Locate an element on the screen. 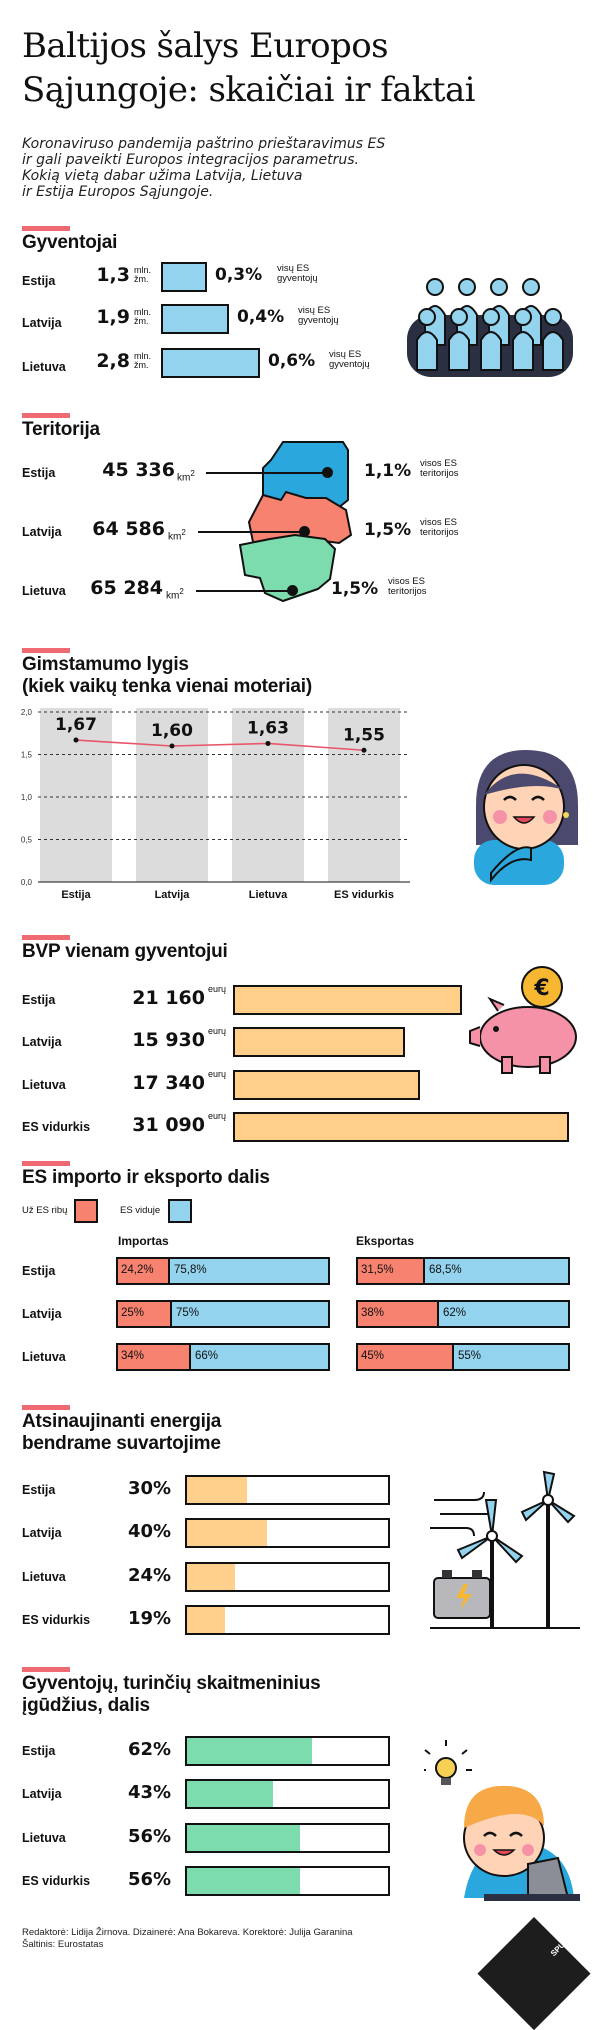 This screenshot has width=600, height=2030. heading-line: Gimstamumo lygis is located at coordinates (105, 664).